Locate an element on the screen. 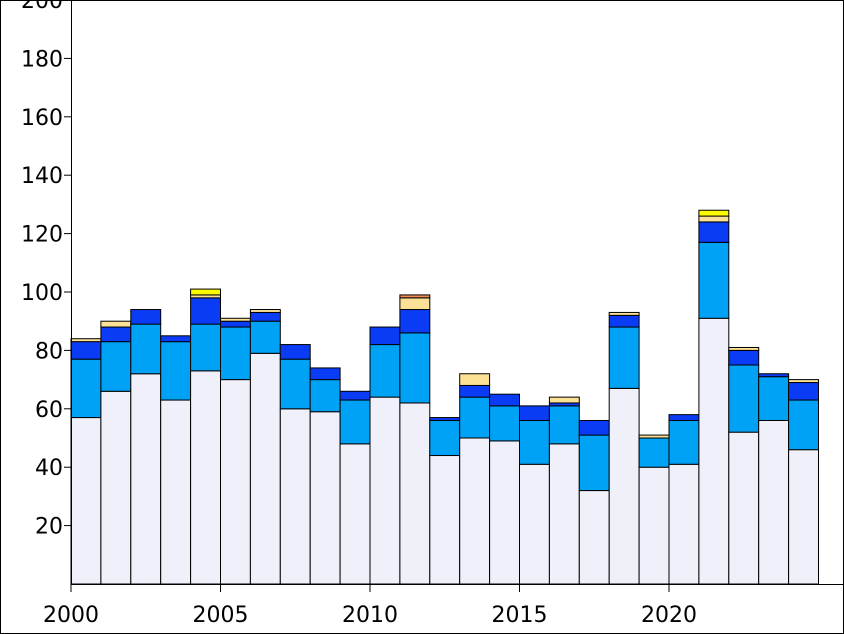 The height and width of the screenshot is (634, 844). bar-segment-2016-s0 is located at coordinates (564, 514).